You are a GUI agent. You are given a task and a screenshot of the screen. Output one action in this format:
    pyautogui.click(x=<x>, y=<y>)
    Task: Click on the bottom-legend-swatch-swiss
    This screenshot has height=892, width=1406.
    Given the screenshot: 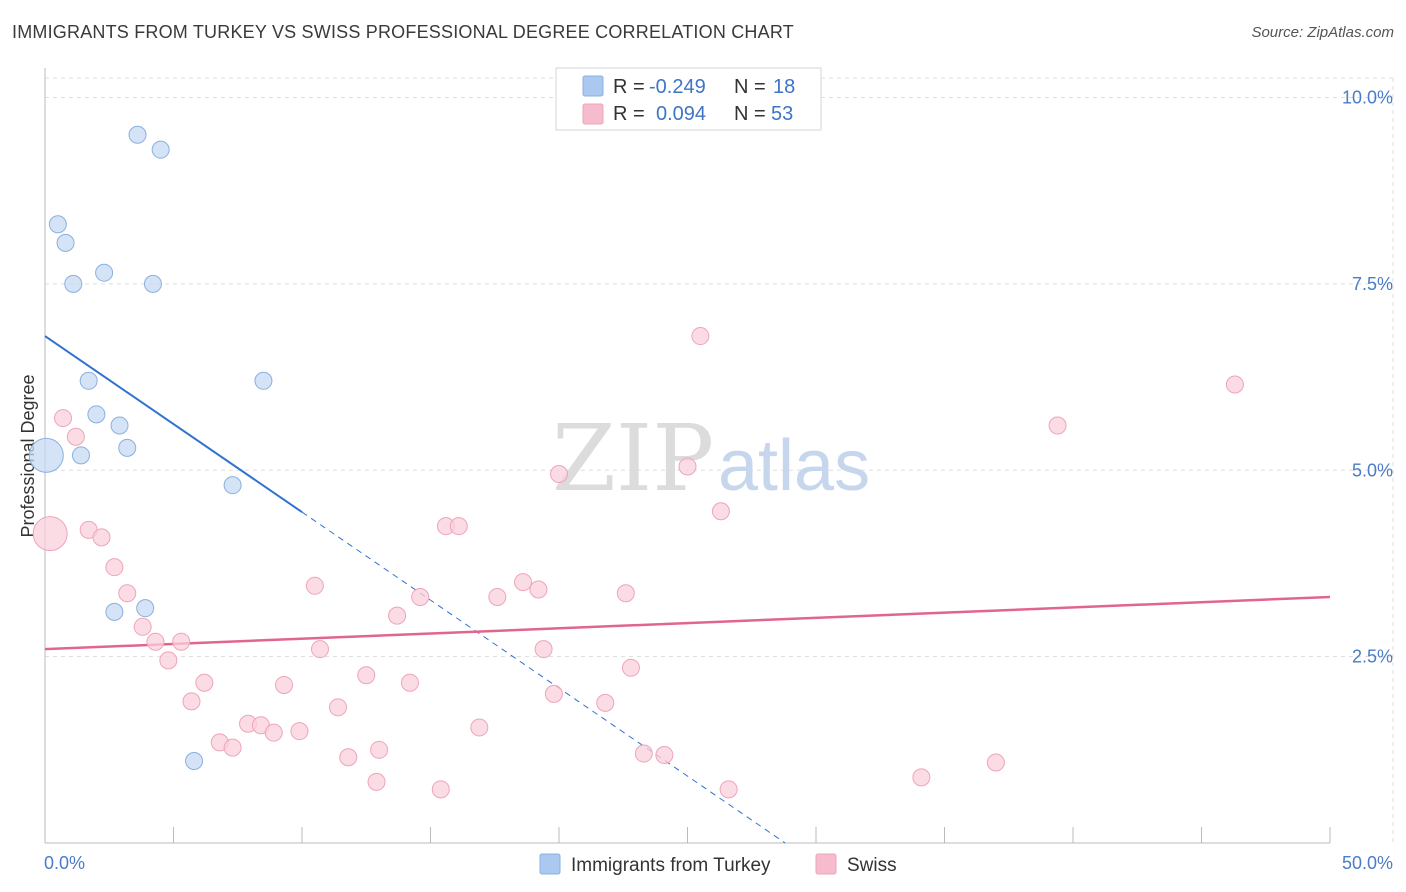 What is the action you would take?
    pyautogui.click(x=826, y=864)
    